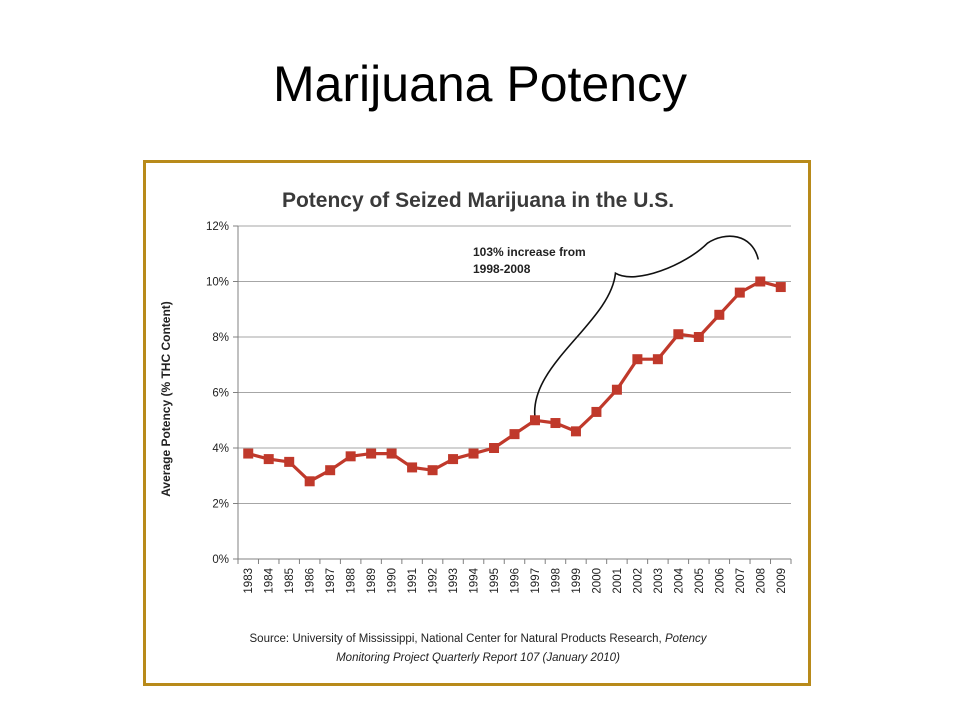  I want to click on y-tick-label: 8%, so click(220, 338).